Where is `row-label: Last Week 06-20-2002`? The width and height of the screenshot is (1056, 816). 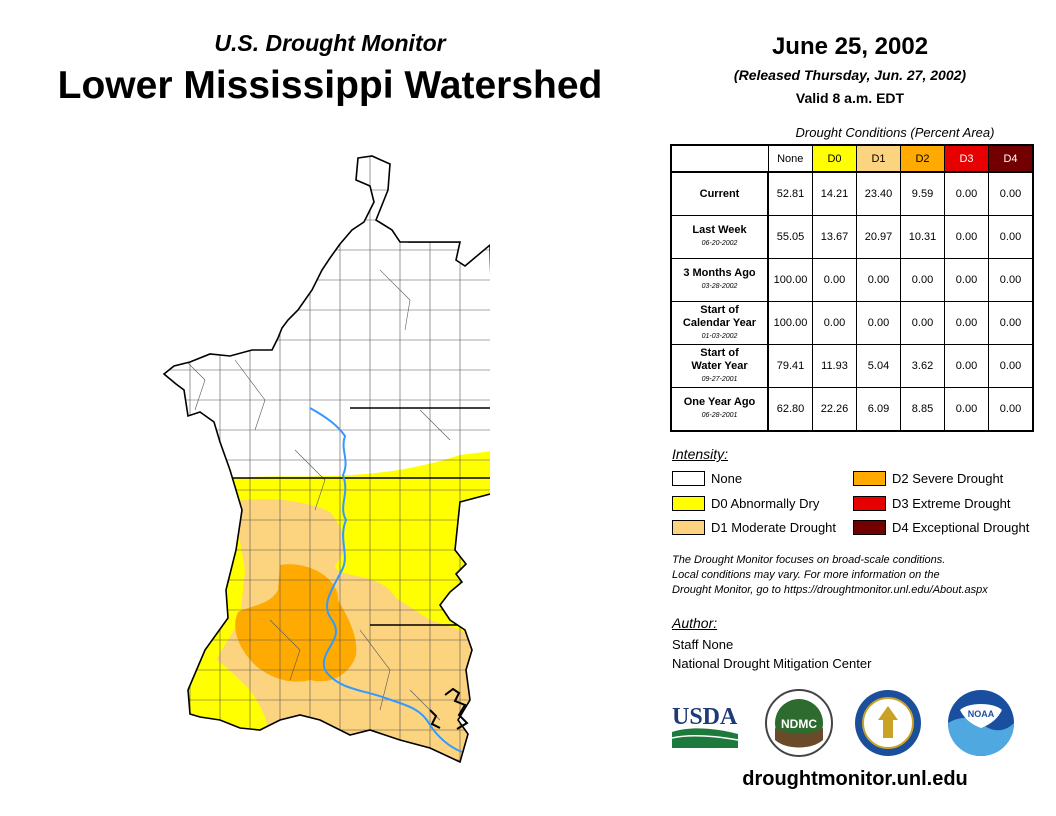
row-label: Last Week 06-20-2002 is located at coordinates (720, 237).